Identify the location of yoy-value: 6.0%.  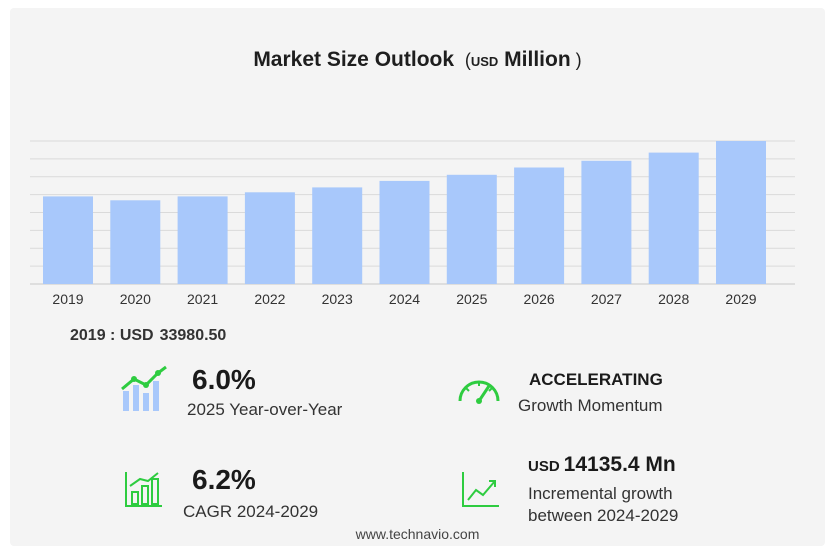
(224, 379).